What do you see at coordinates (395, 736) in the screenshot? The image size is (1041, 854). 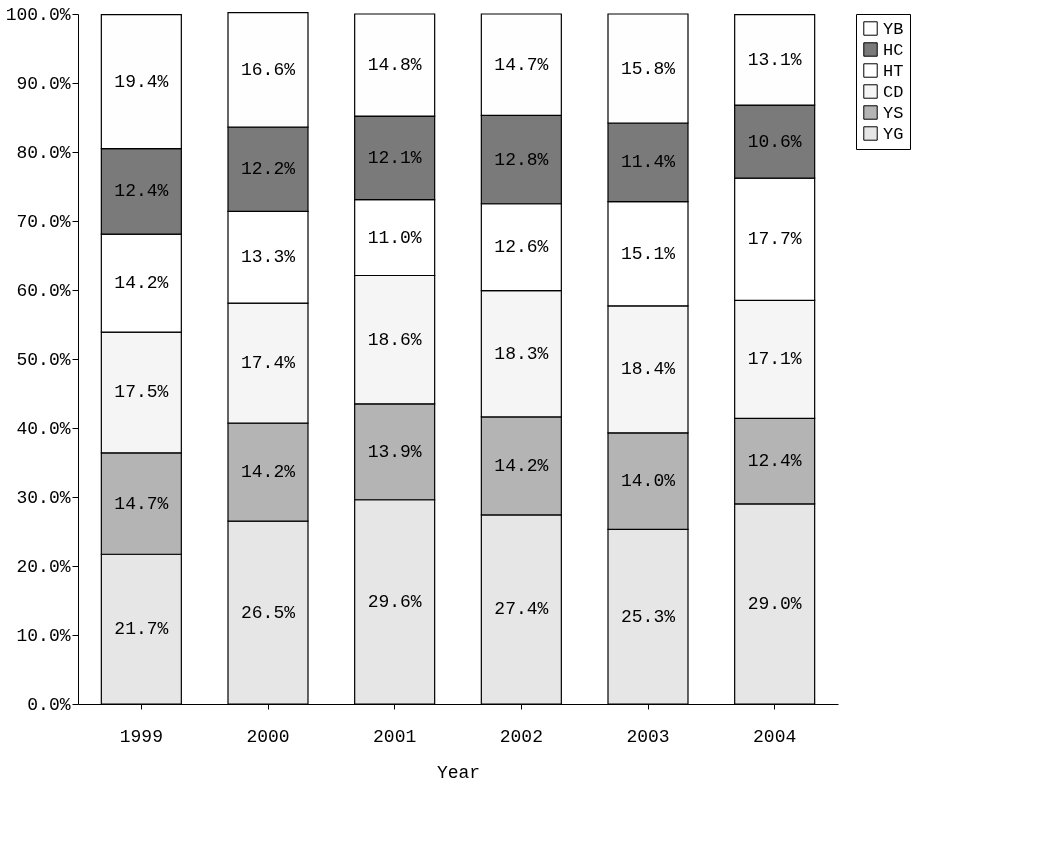 I see `x-tick-label: 2001` at bounding box center [395, 736].